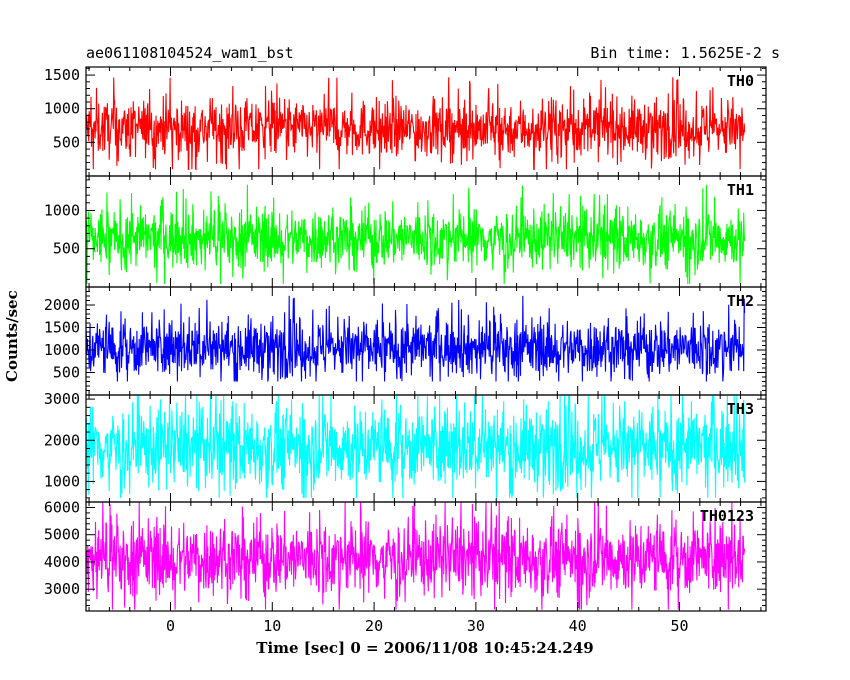 The height and width of the screenshot is (680, 850). Describe the element at coordinates (62, 507) in the screenshot. I see `y-tick-label: 6000` at that location.